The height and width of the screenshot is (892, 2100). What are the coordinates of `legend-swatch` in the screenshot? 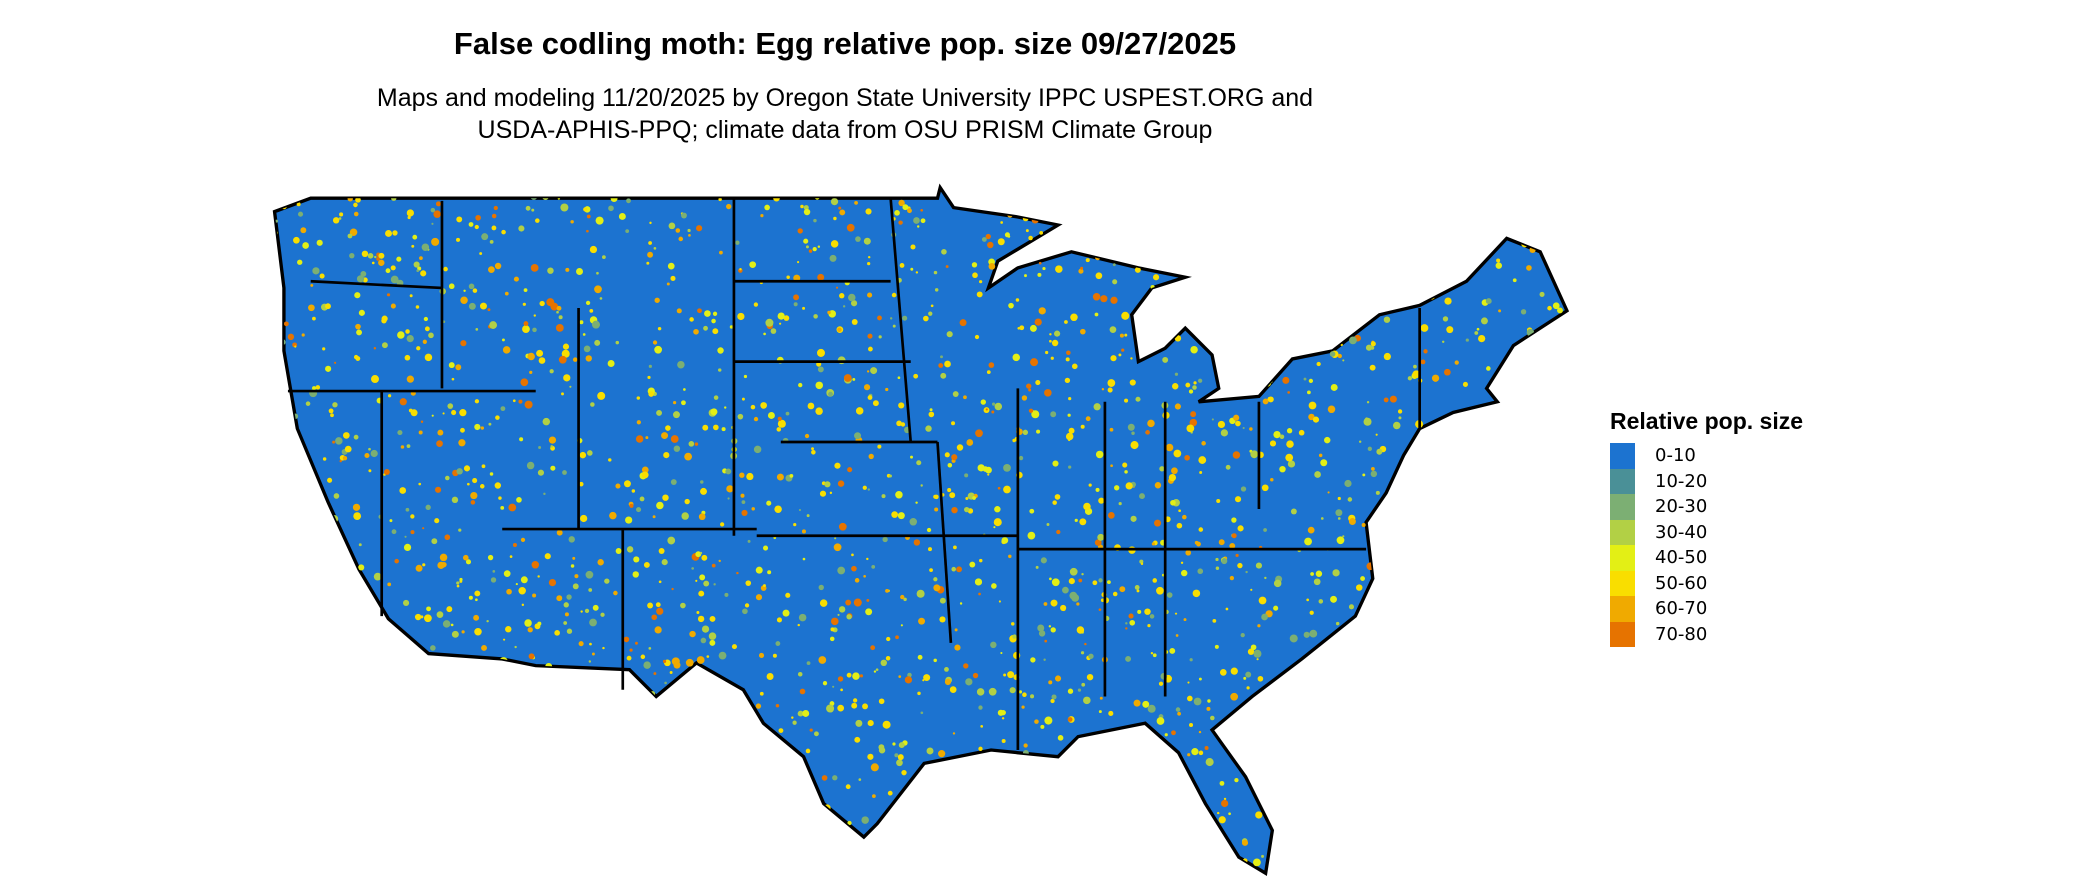 It's located at (1622, 583).